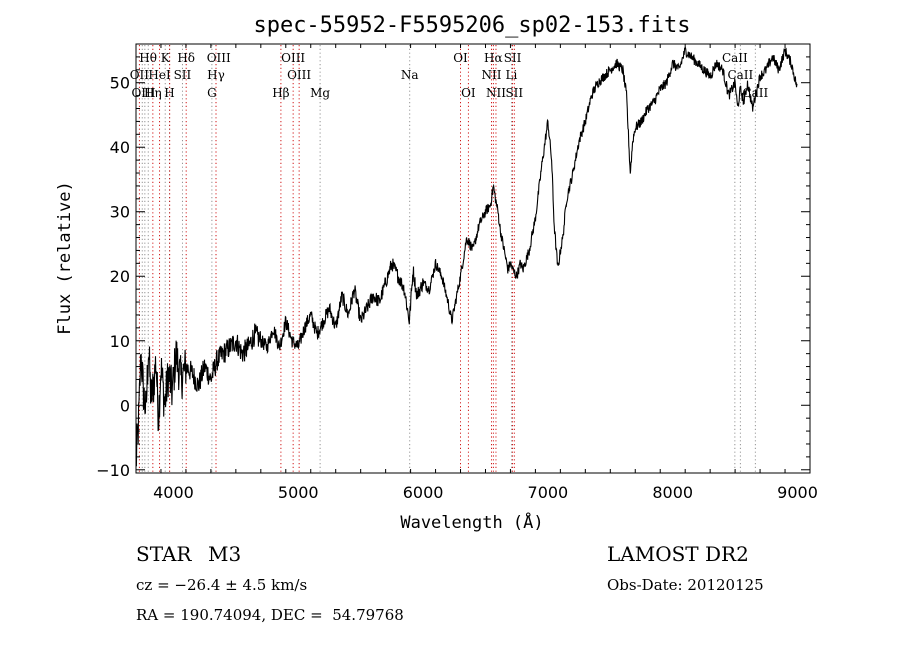 The height and width of the screenshot is (650, 900). I want to click on x-tick-label: 7000, so click(548, 492).